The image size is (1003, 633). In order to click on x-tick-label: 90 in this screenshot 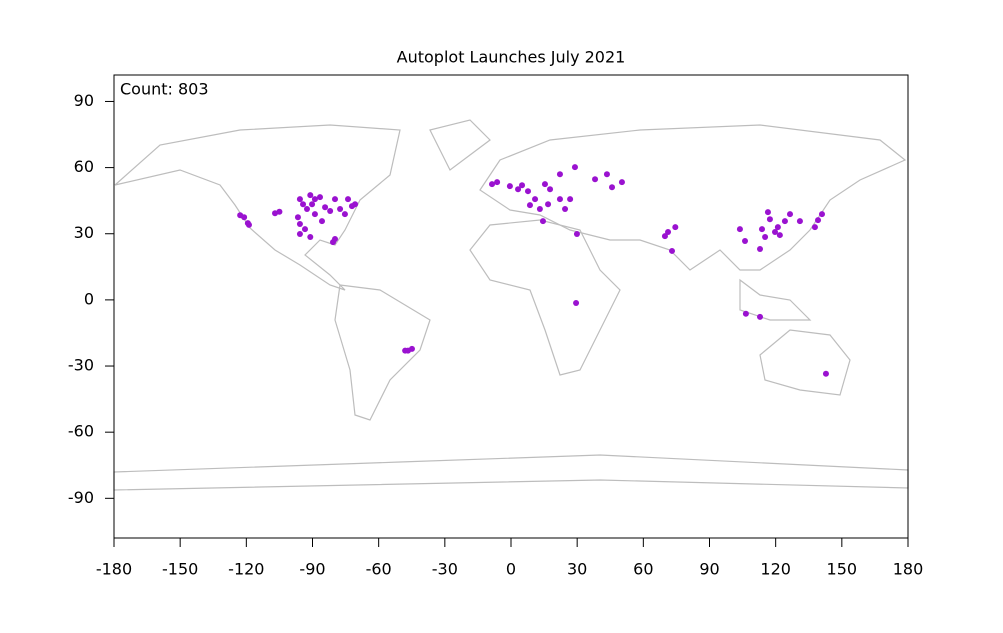, I will do `click(709, 569)`.